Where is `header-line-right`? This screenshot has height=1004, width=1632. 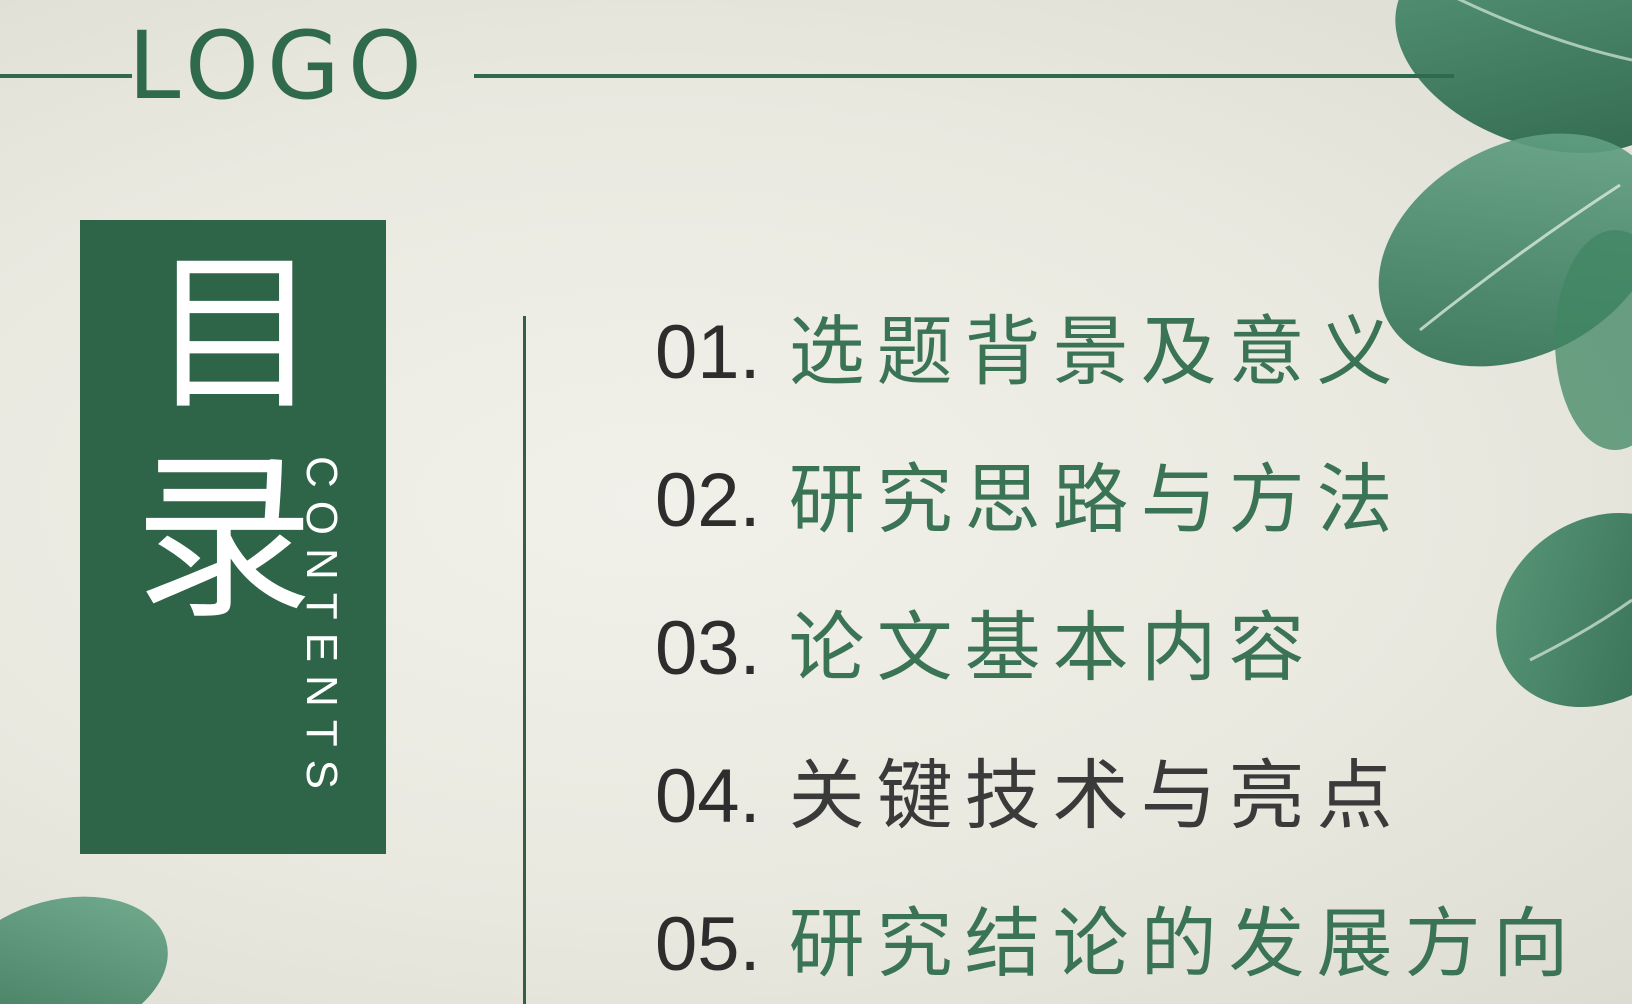 header-line-right is located at coordinates (964, 76).